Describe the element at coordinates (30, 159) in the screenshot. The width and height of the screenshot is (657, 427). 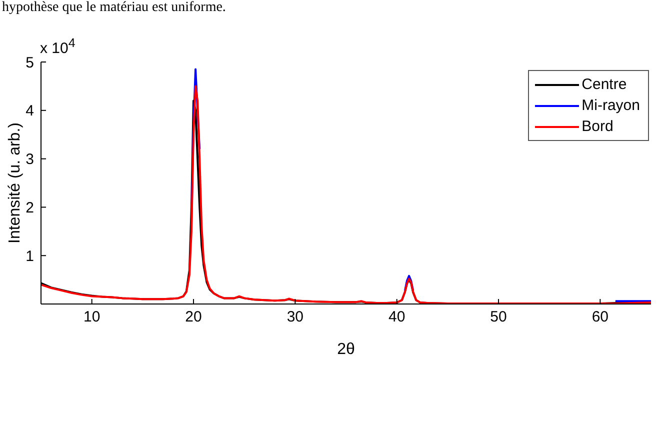
I see `y-tick-label: 3` at that location.